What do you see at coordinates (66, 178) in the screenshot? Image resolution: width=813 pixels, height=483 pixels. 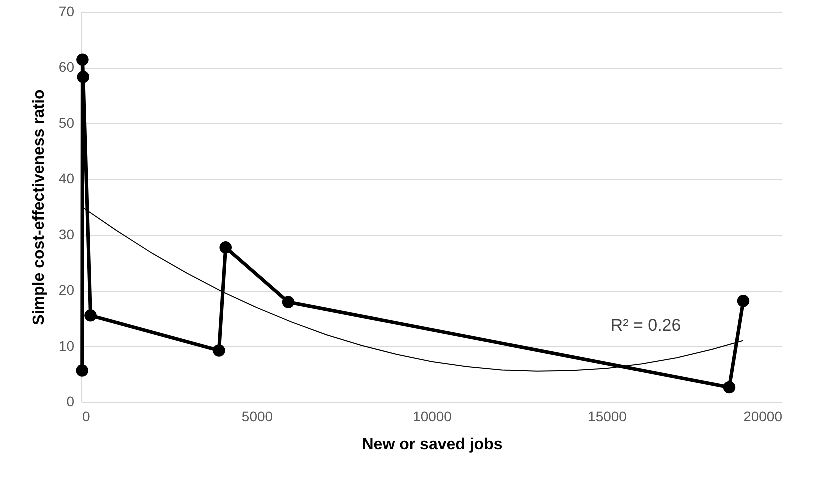 I see `y-tick-label: 40` at bounding box center [66, 178].